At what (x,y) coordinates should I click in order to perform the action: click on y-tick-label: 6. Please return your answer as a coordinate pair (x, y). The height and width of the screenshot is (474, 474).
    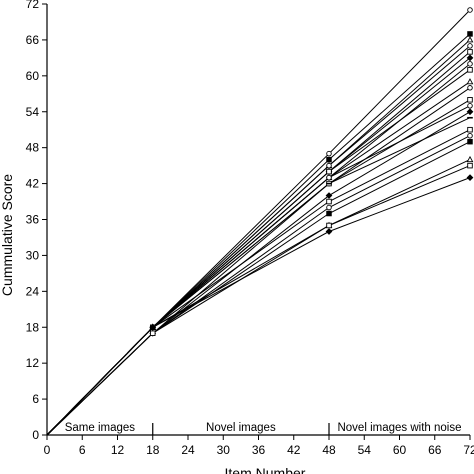
    Looking at the image, I should click on (35, 399).